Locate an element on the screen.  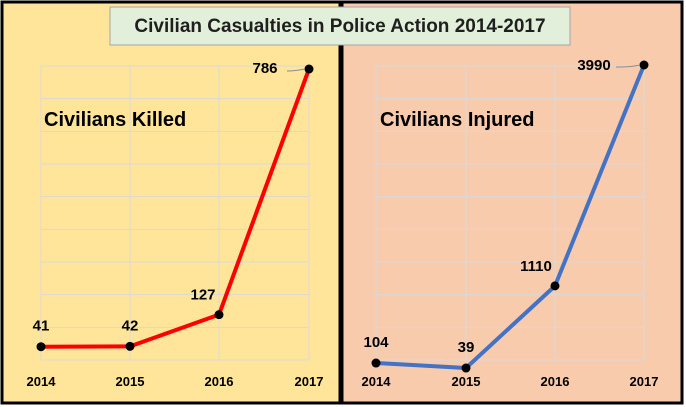
killed-point-2017 is located at coordinates (309, 69).